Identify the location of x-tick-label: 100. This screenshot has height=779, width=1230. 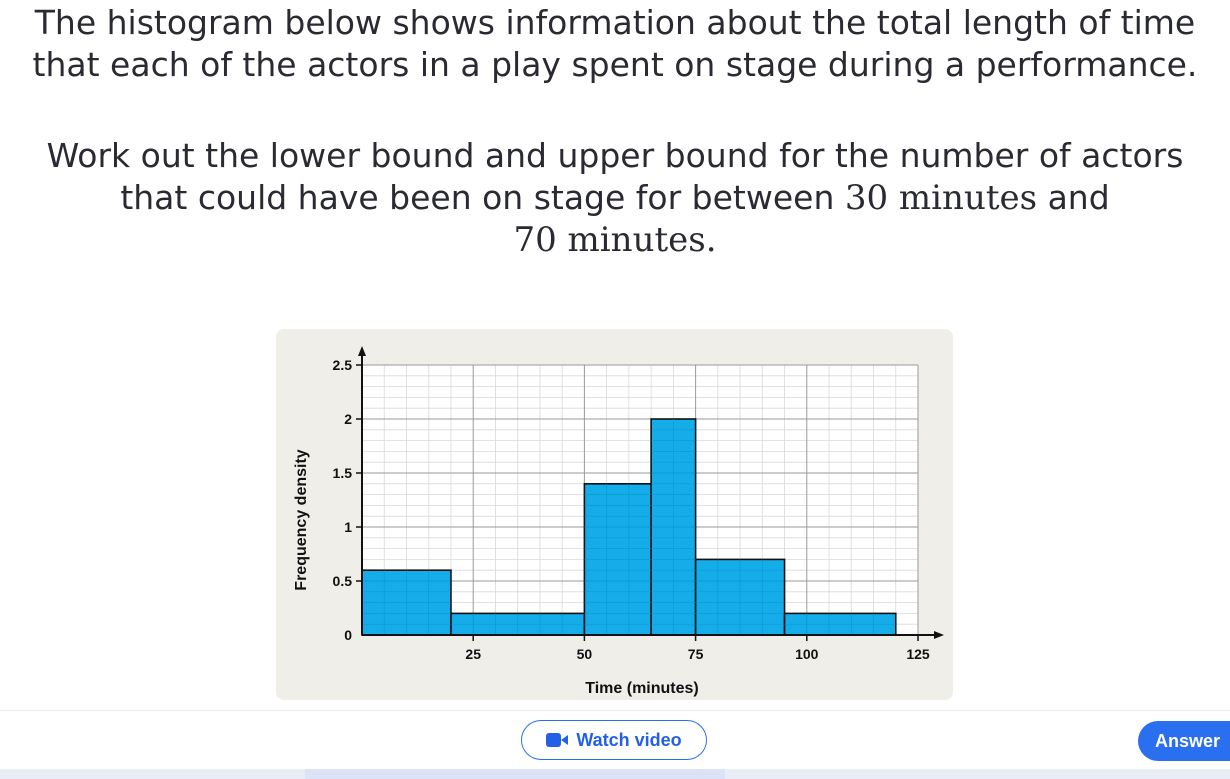
(807, 654).